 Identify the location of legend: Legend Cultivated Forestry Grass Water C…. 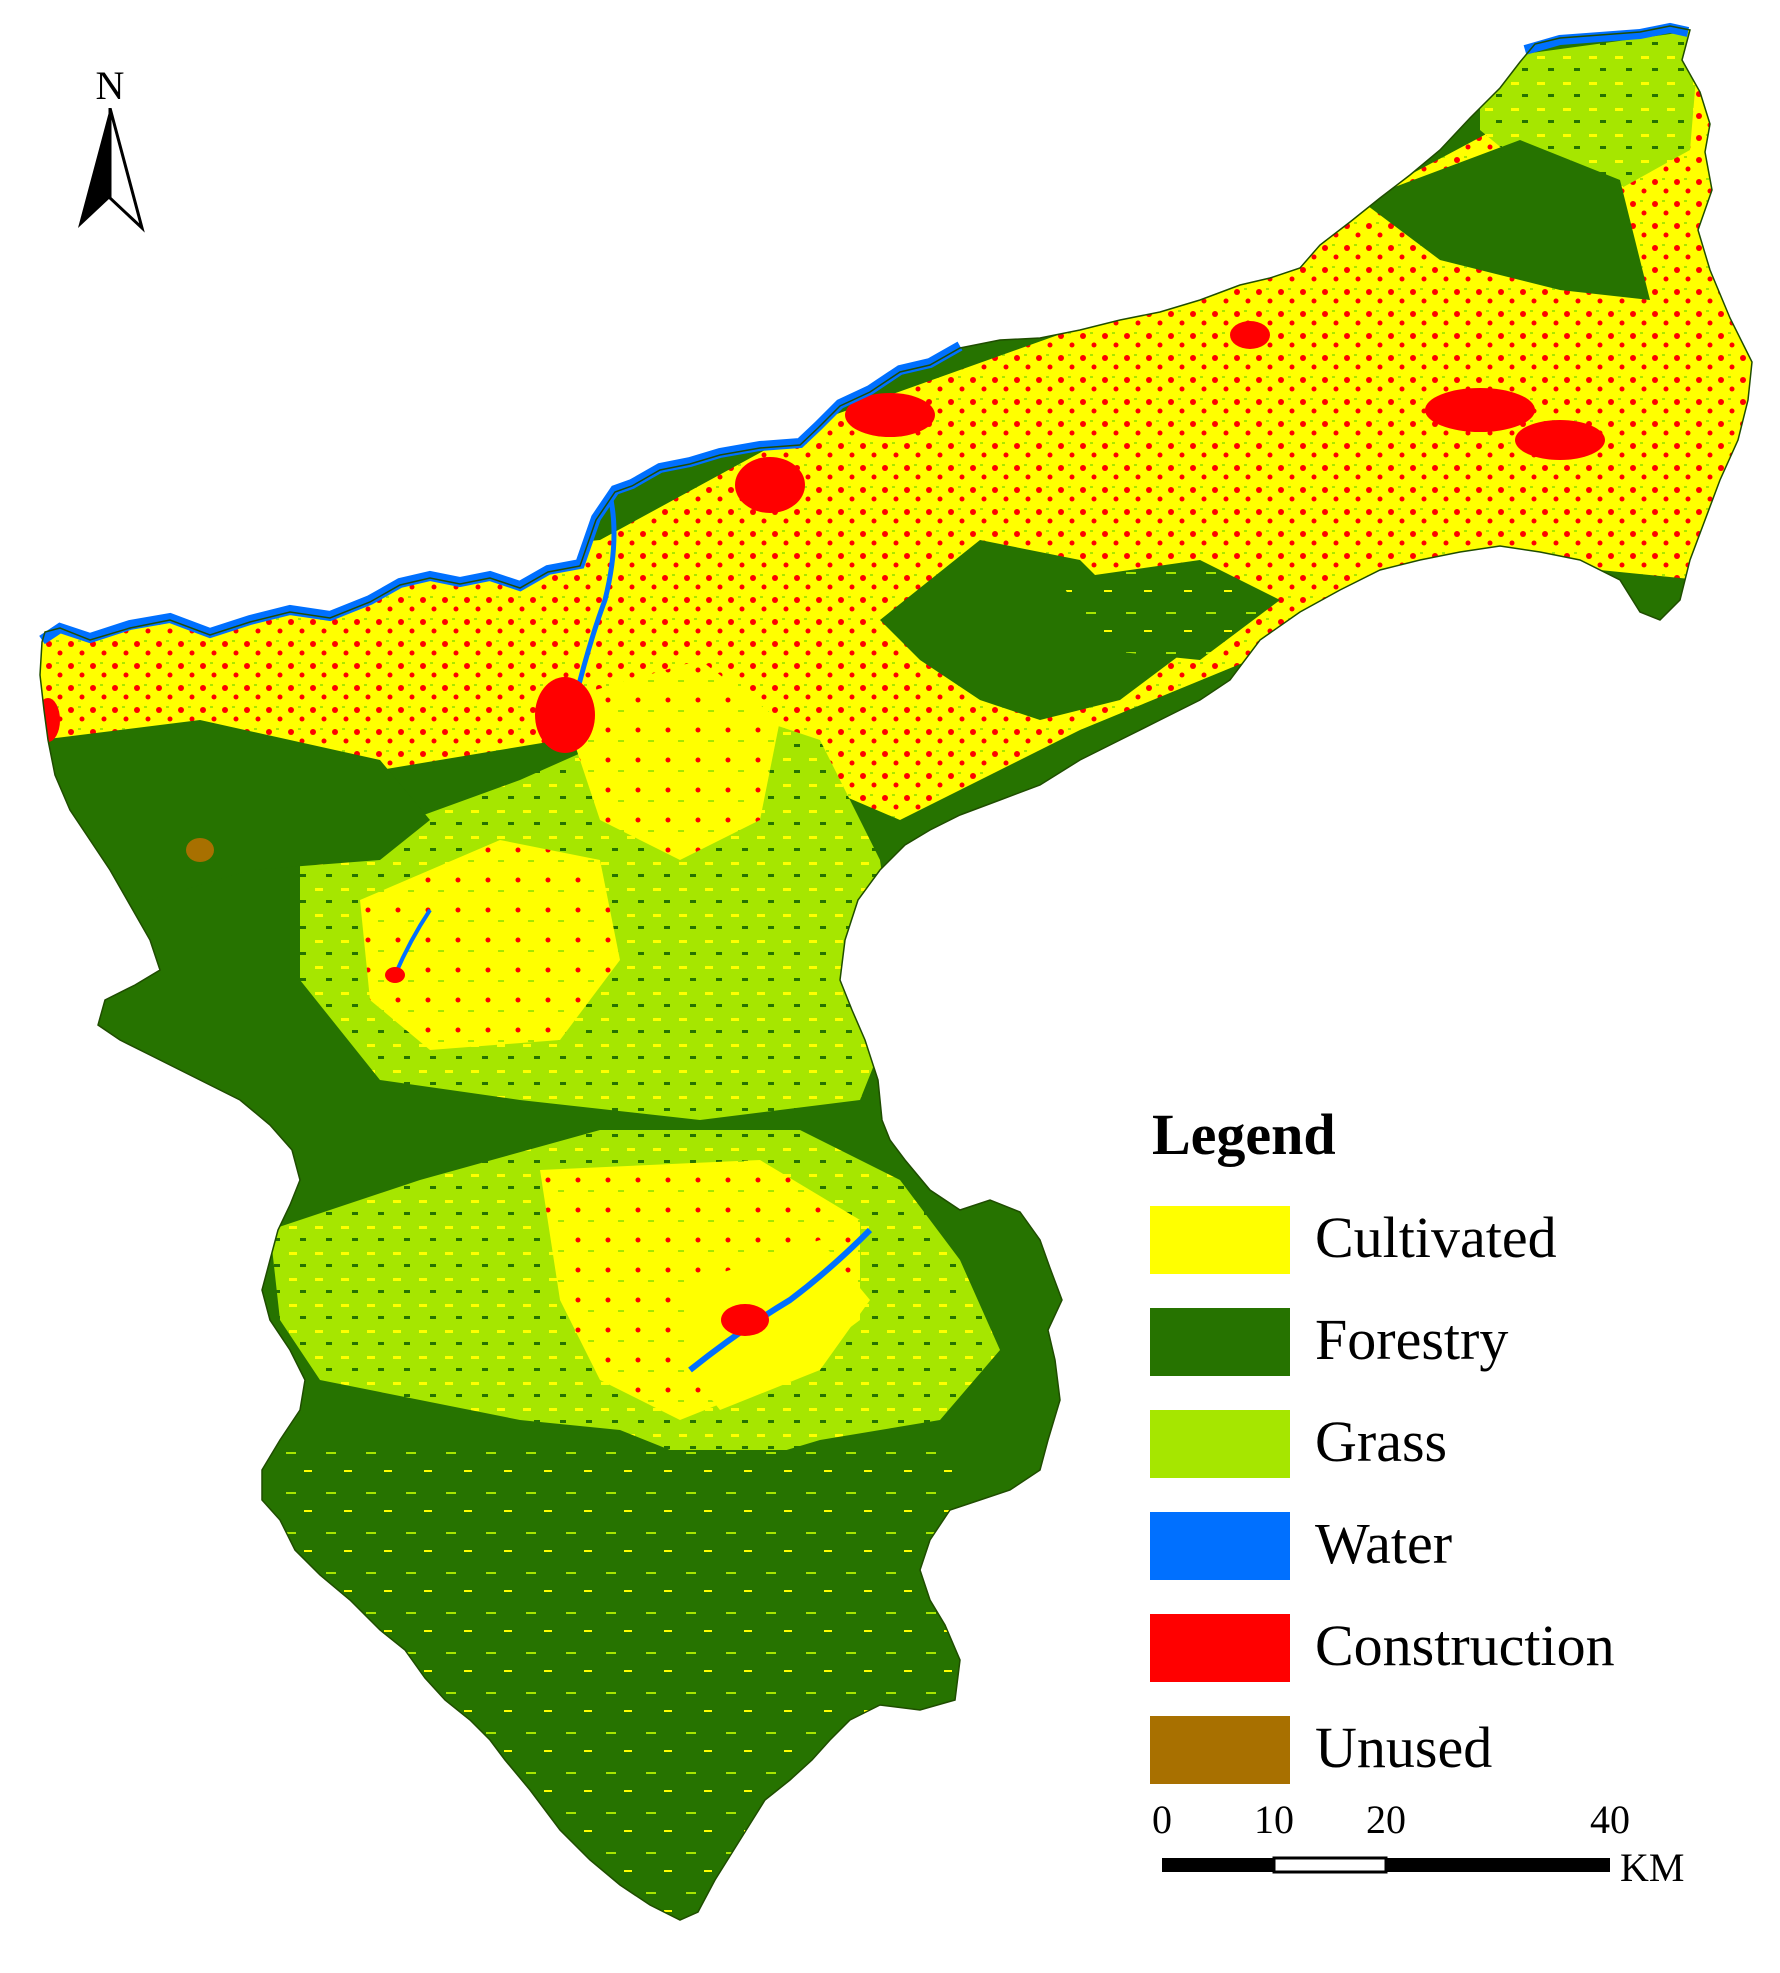
(1430, 1459).